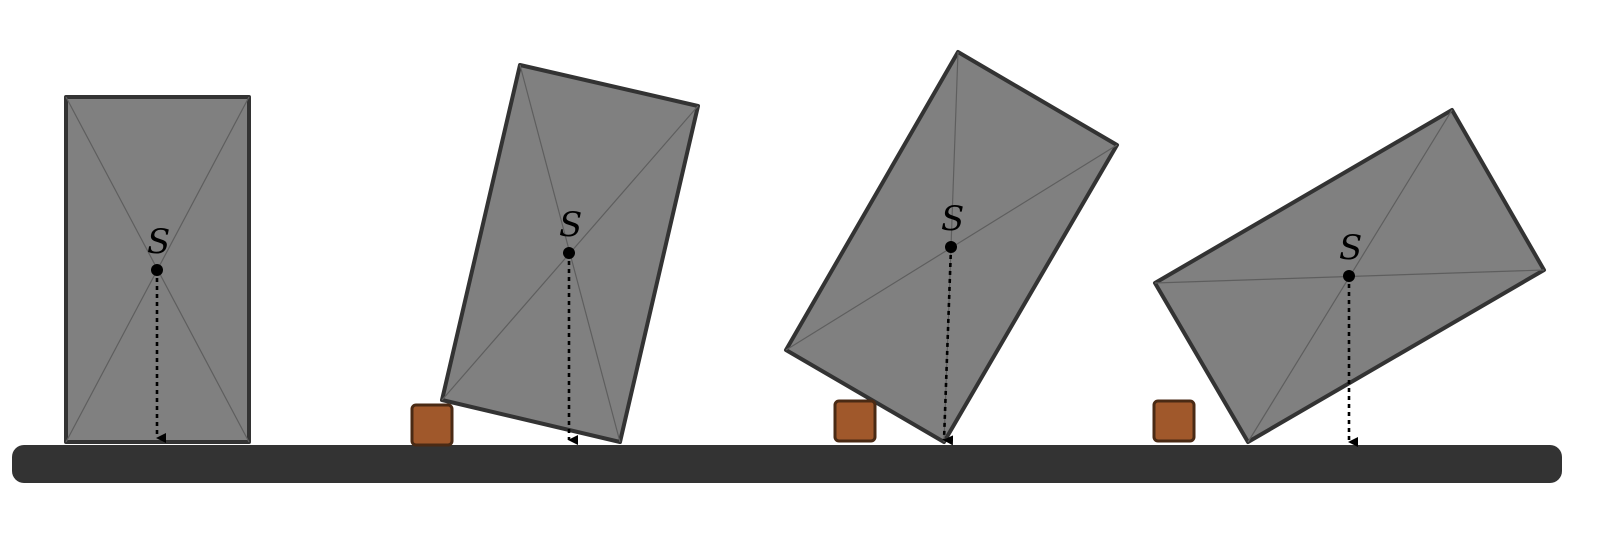  What do you see at coordinates (948, 346) in the screenshot?
I see `gravity-arrow` at bounding box center [948, 346].